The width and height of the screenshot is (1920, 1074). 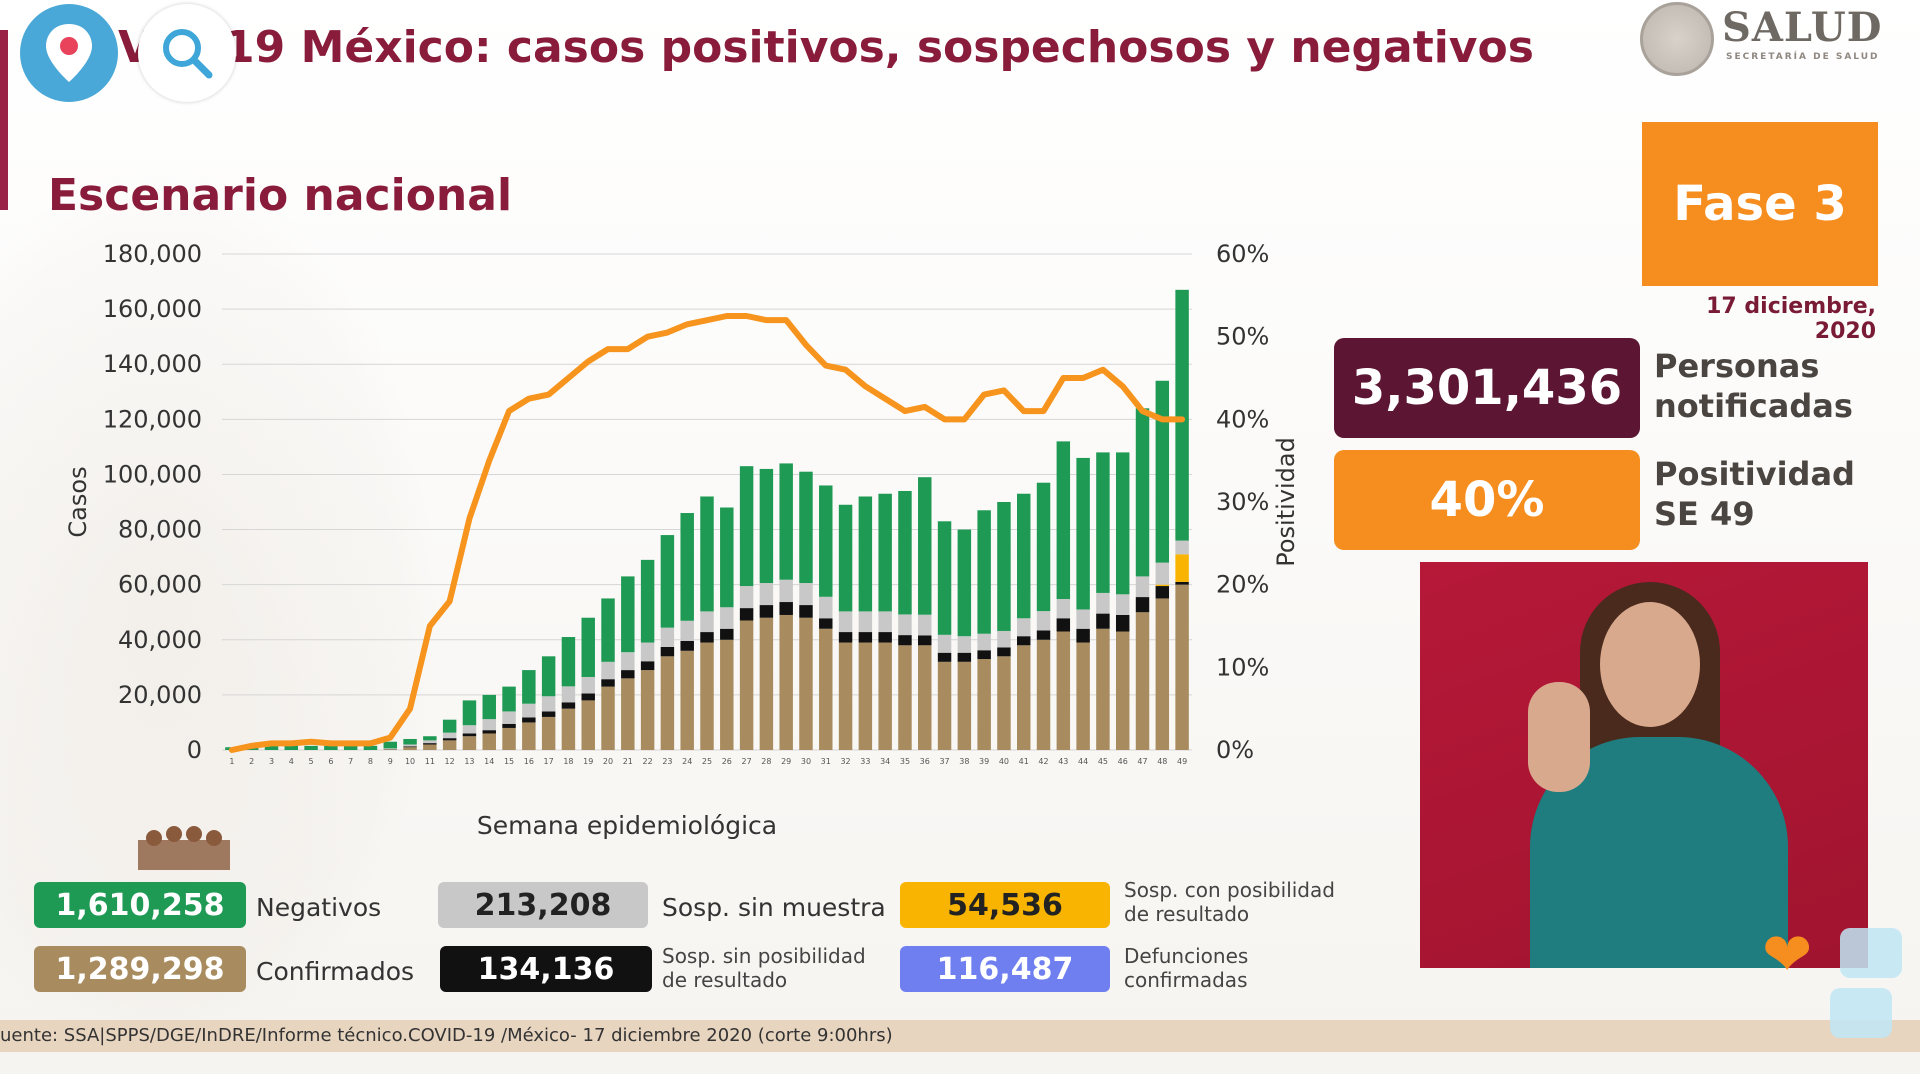 What do you see at coordinates (1787, 955) in the screenshot?
I see `heart-reaction-icon: ❤` at bounding box center [1787, 955].